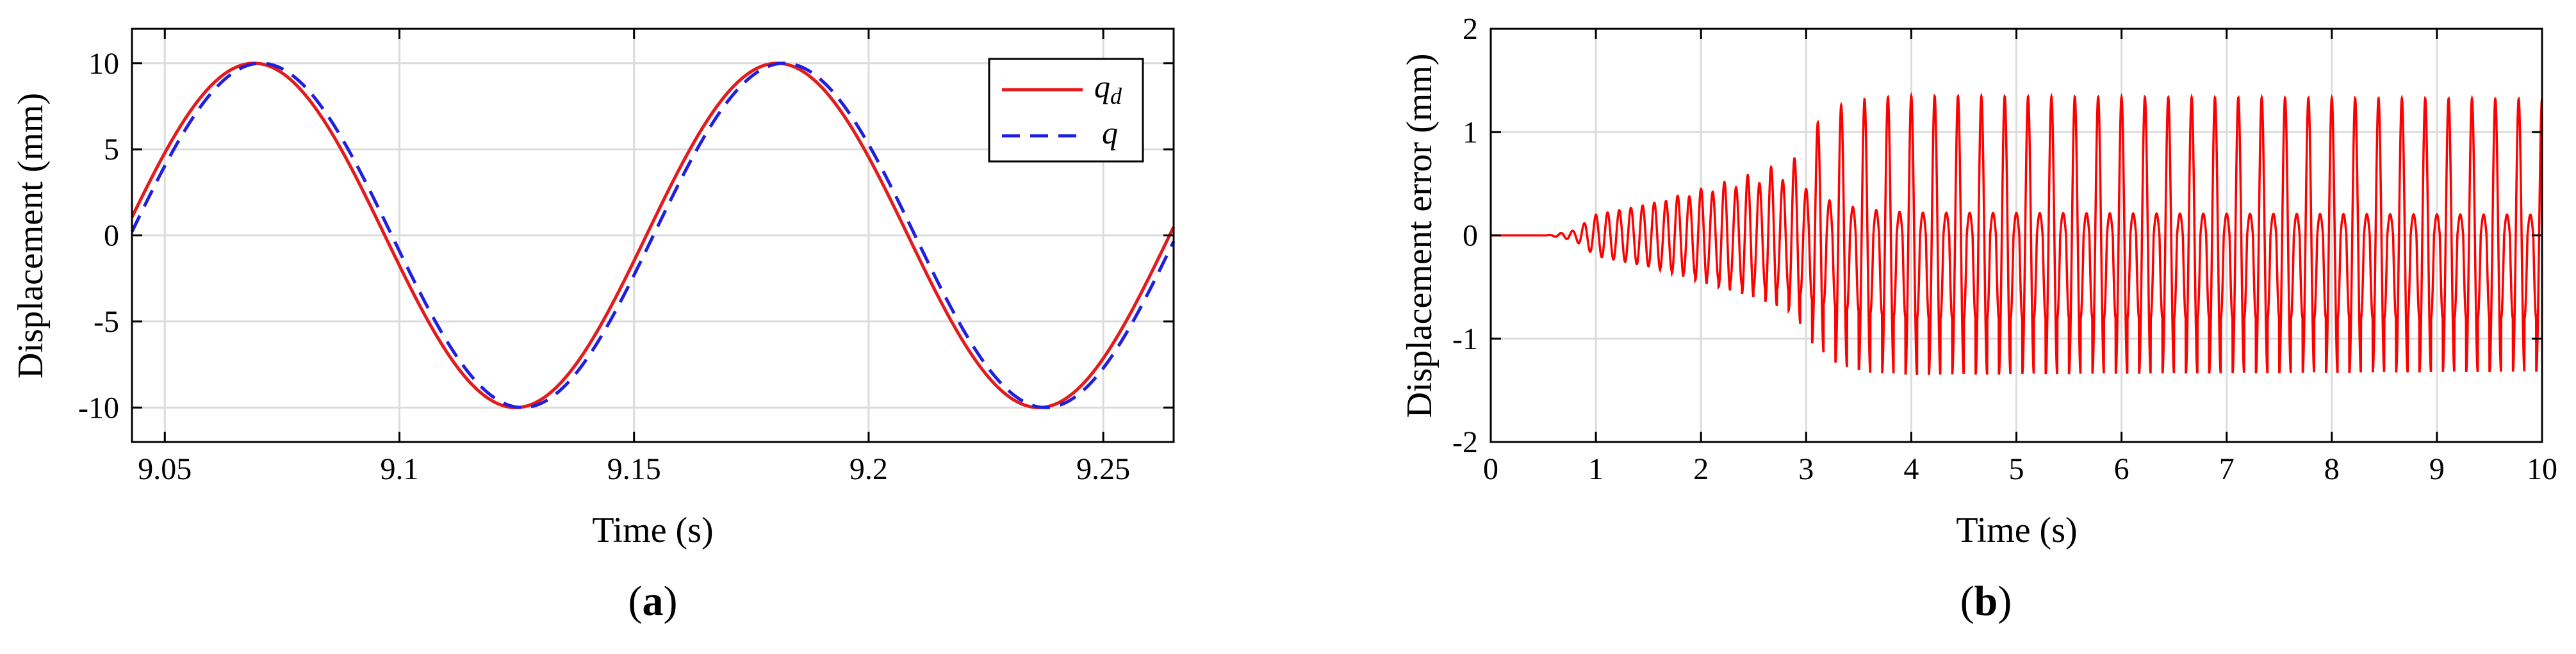  I want to click on chart-b-xtick-label: 10, so click(2542, 469).